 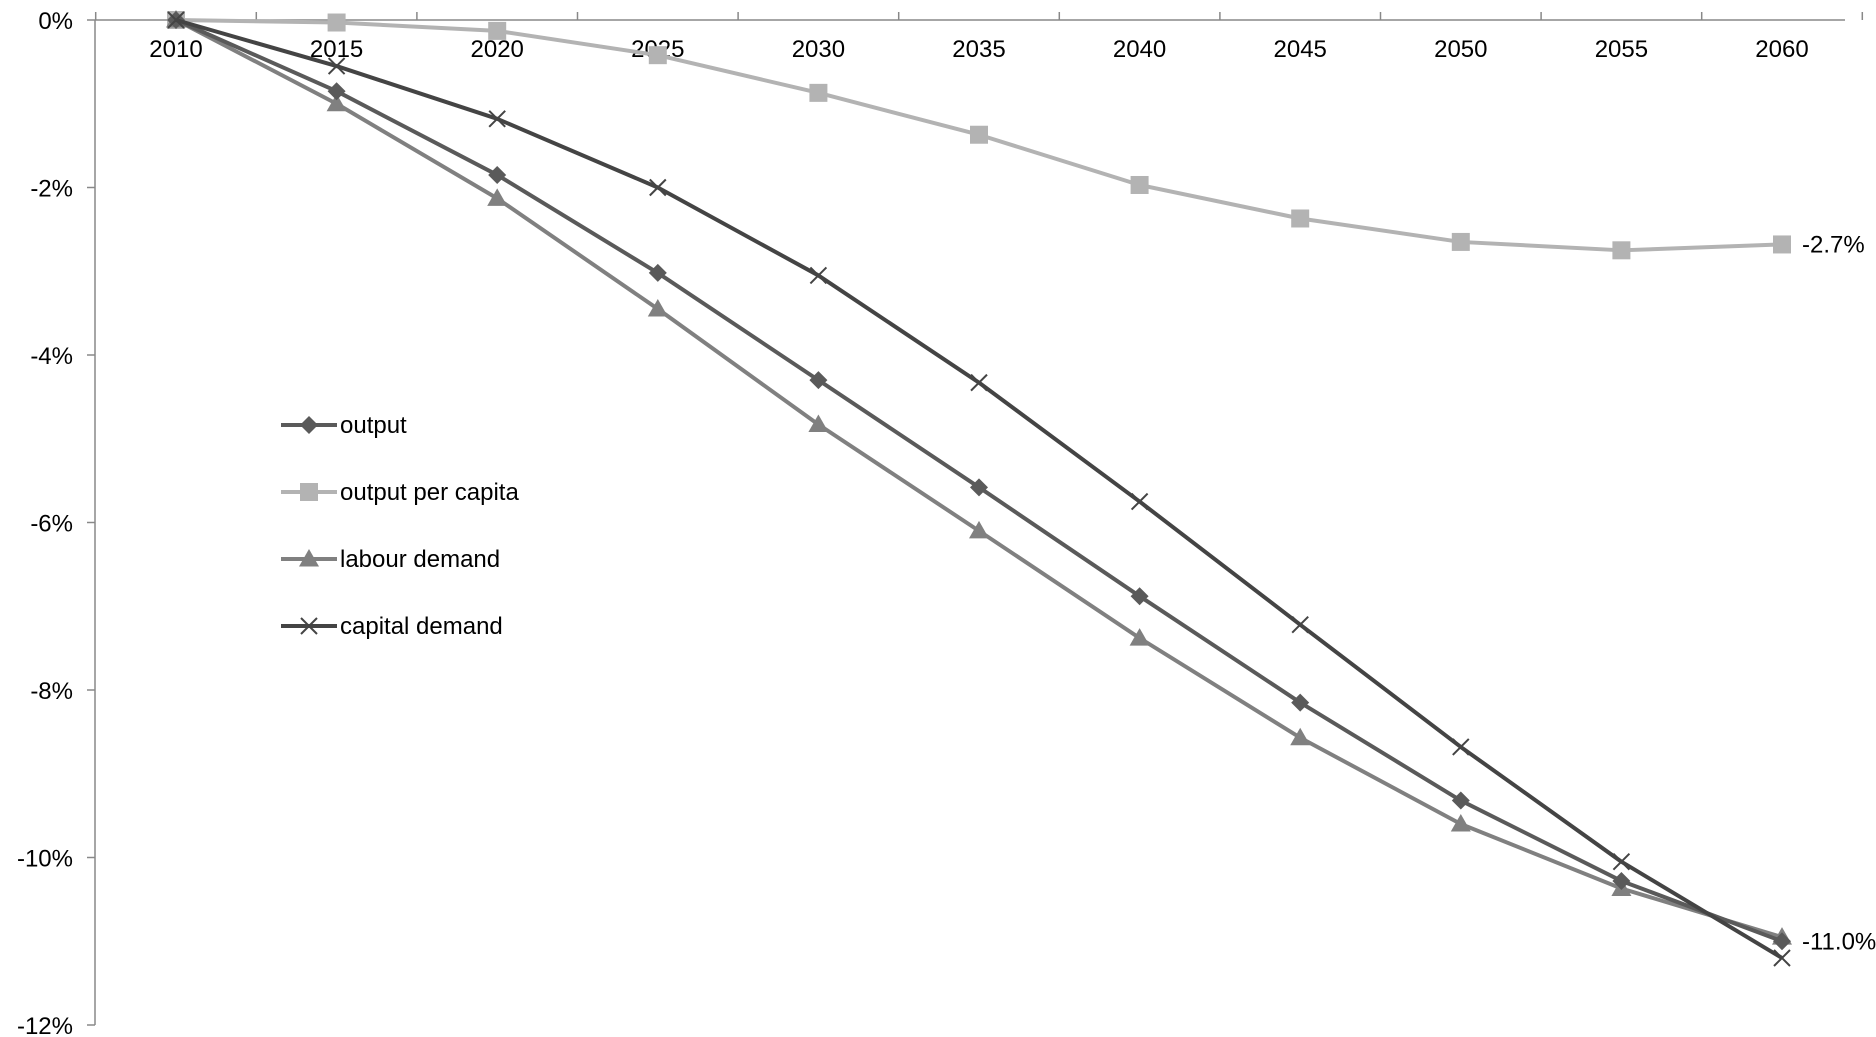 What do you see at coordinates (51, 691) in the screenshot?
I see `y-tick-label: -8%` at bounding box center [51, 691].